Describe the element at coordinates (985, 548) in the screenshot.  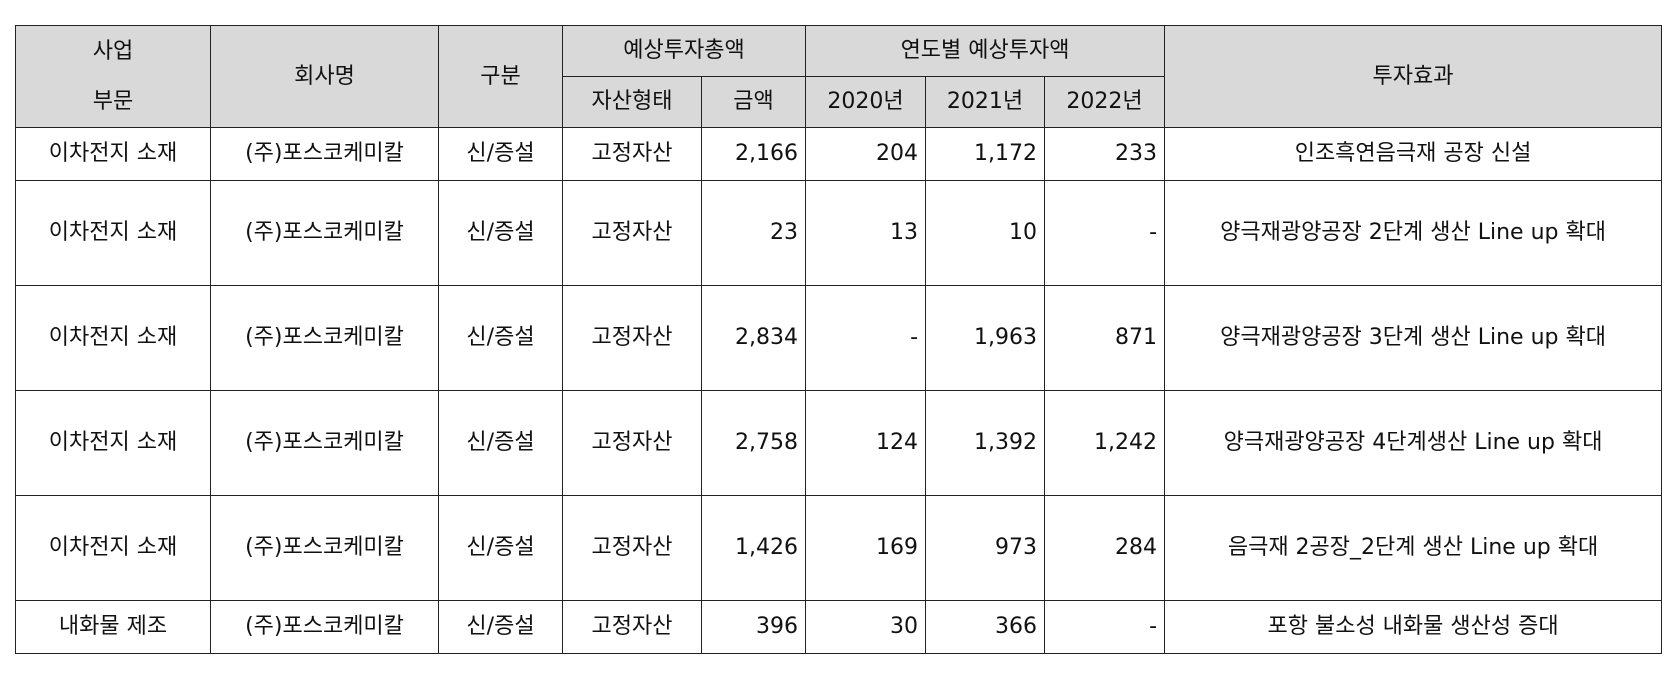
I see `cell-2021: 973` at that location.